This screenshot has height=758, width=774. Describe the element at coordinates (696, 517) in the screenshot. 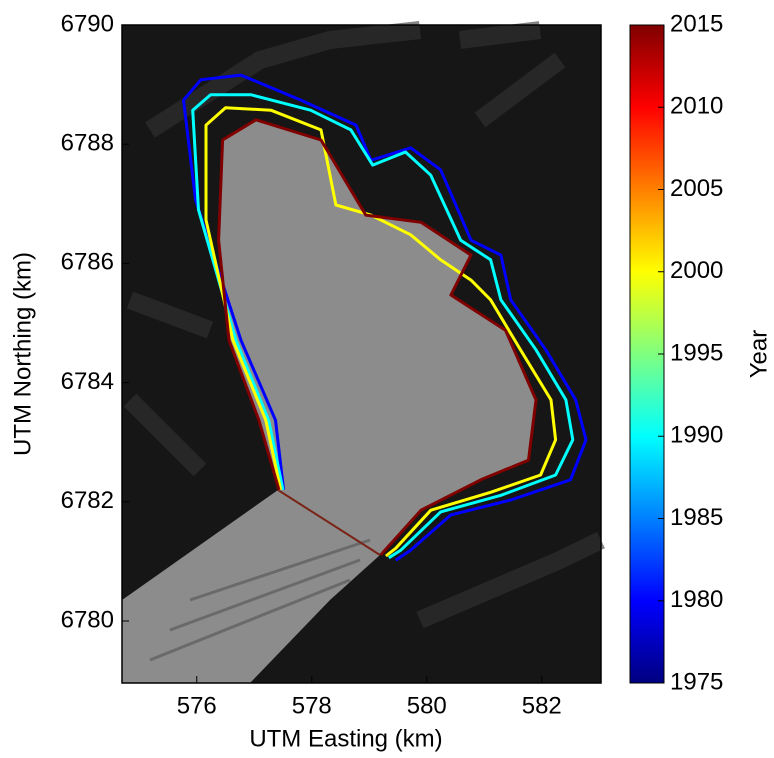

I see `colorbar-tick-label: 1985` at that location.